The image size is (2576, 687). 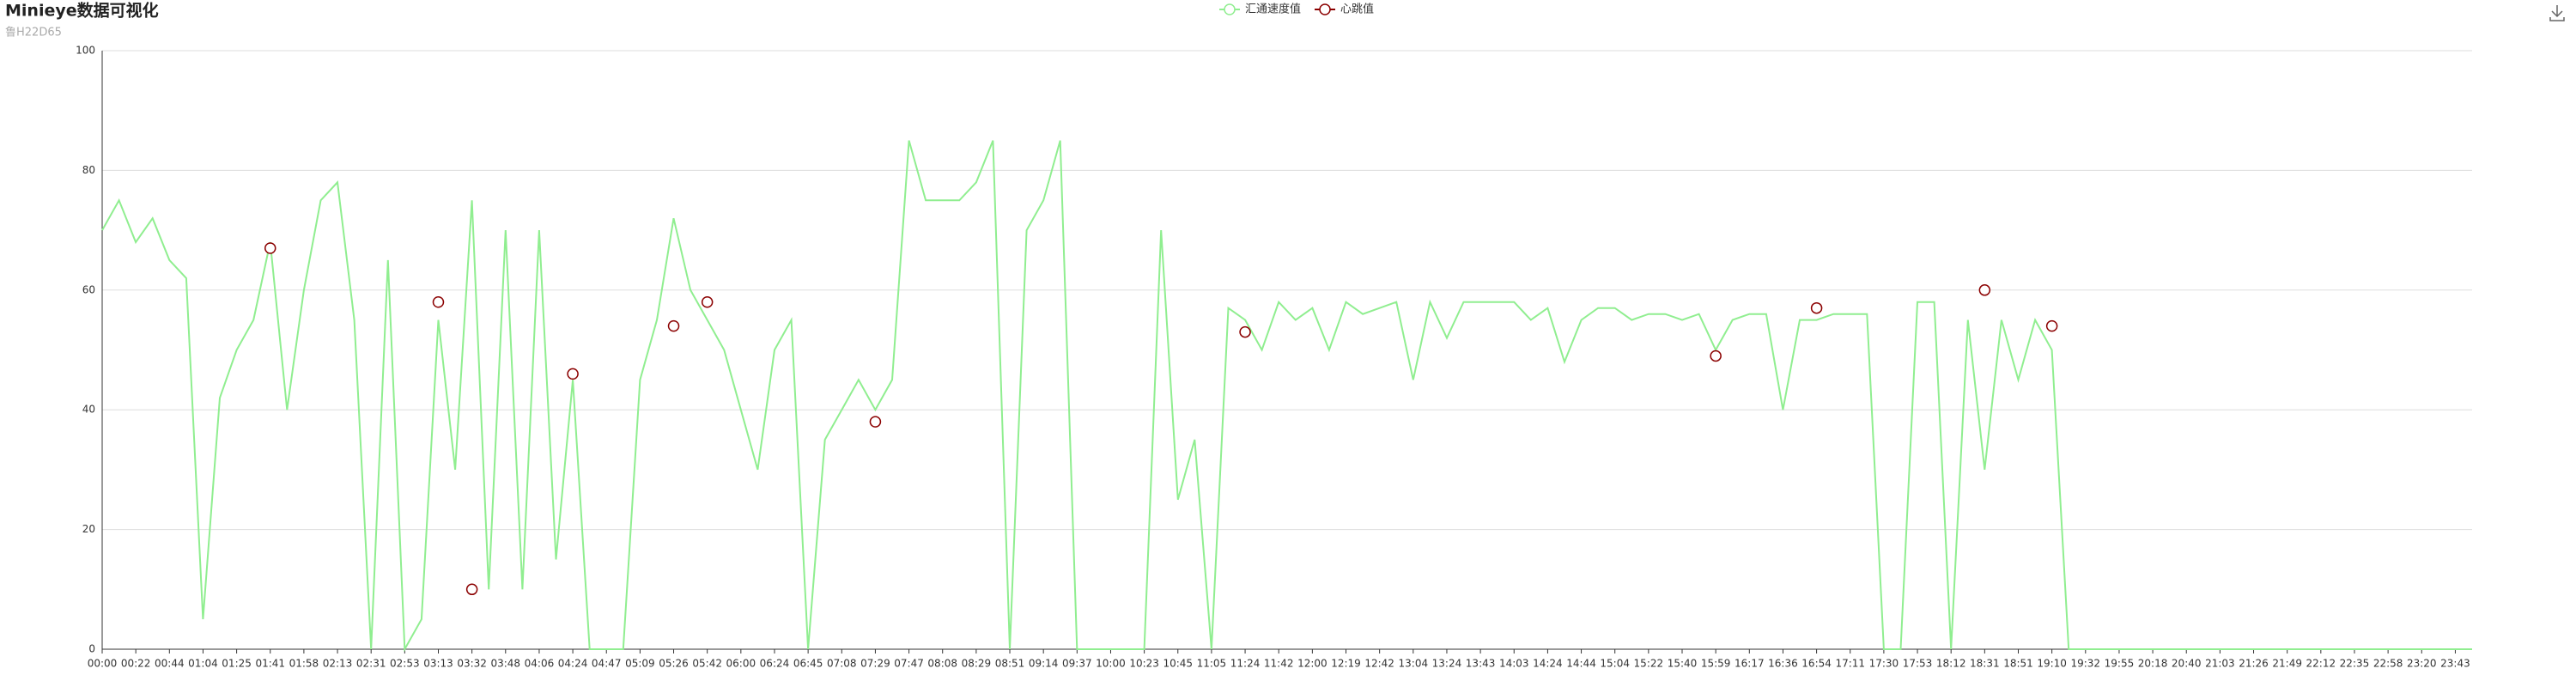 I want to click on x-tick-label: 05:42, so click(x=707, y=664).